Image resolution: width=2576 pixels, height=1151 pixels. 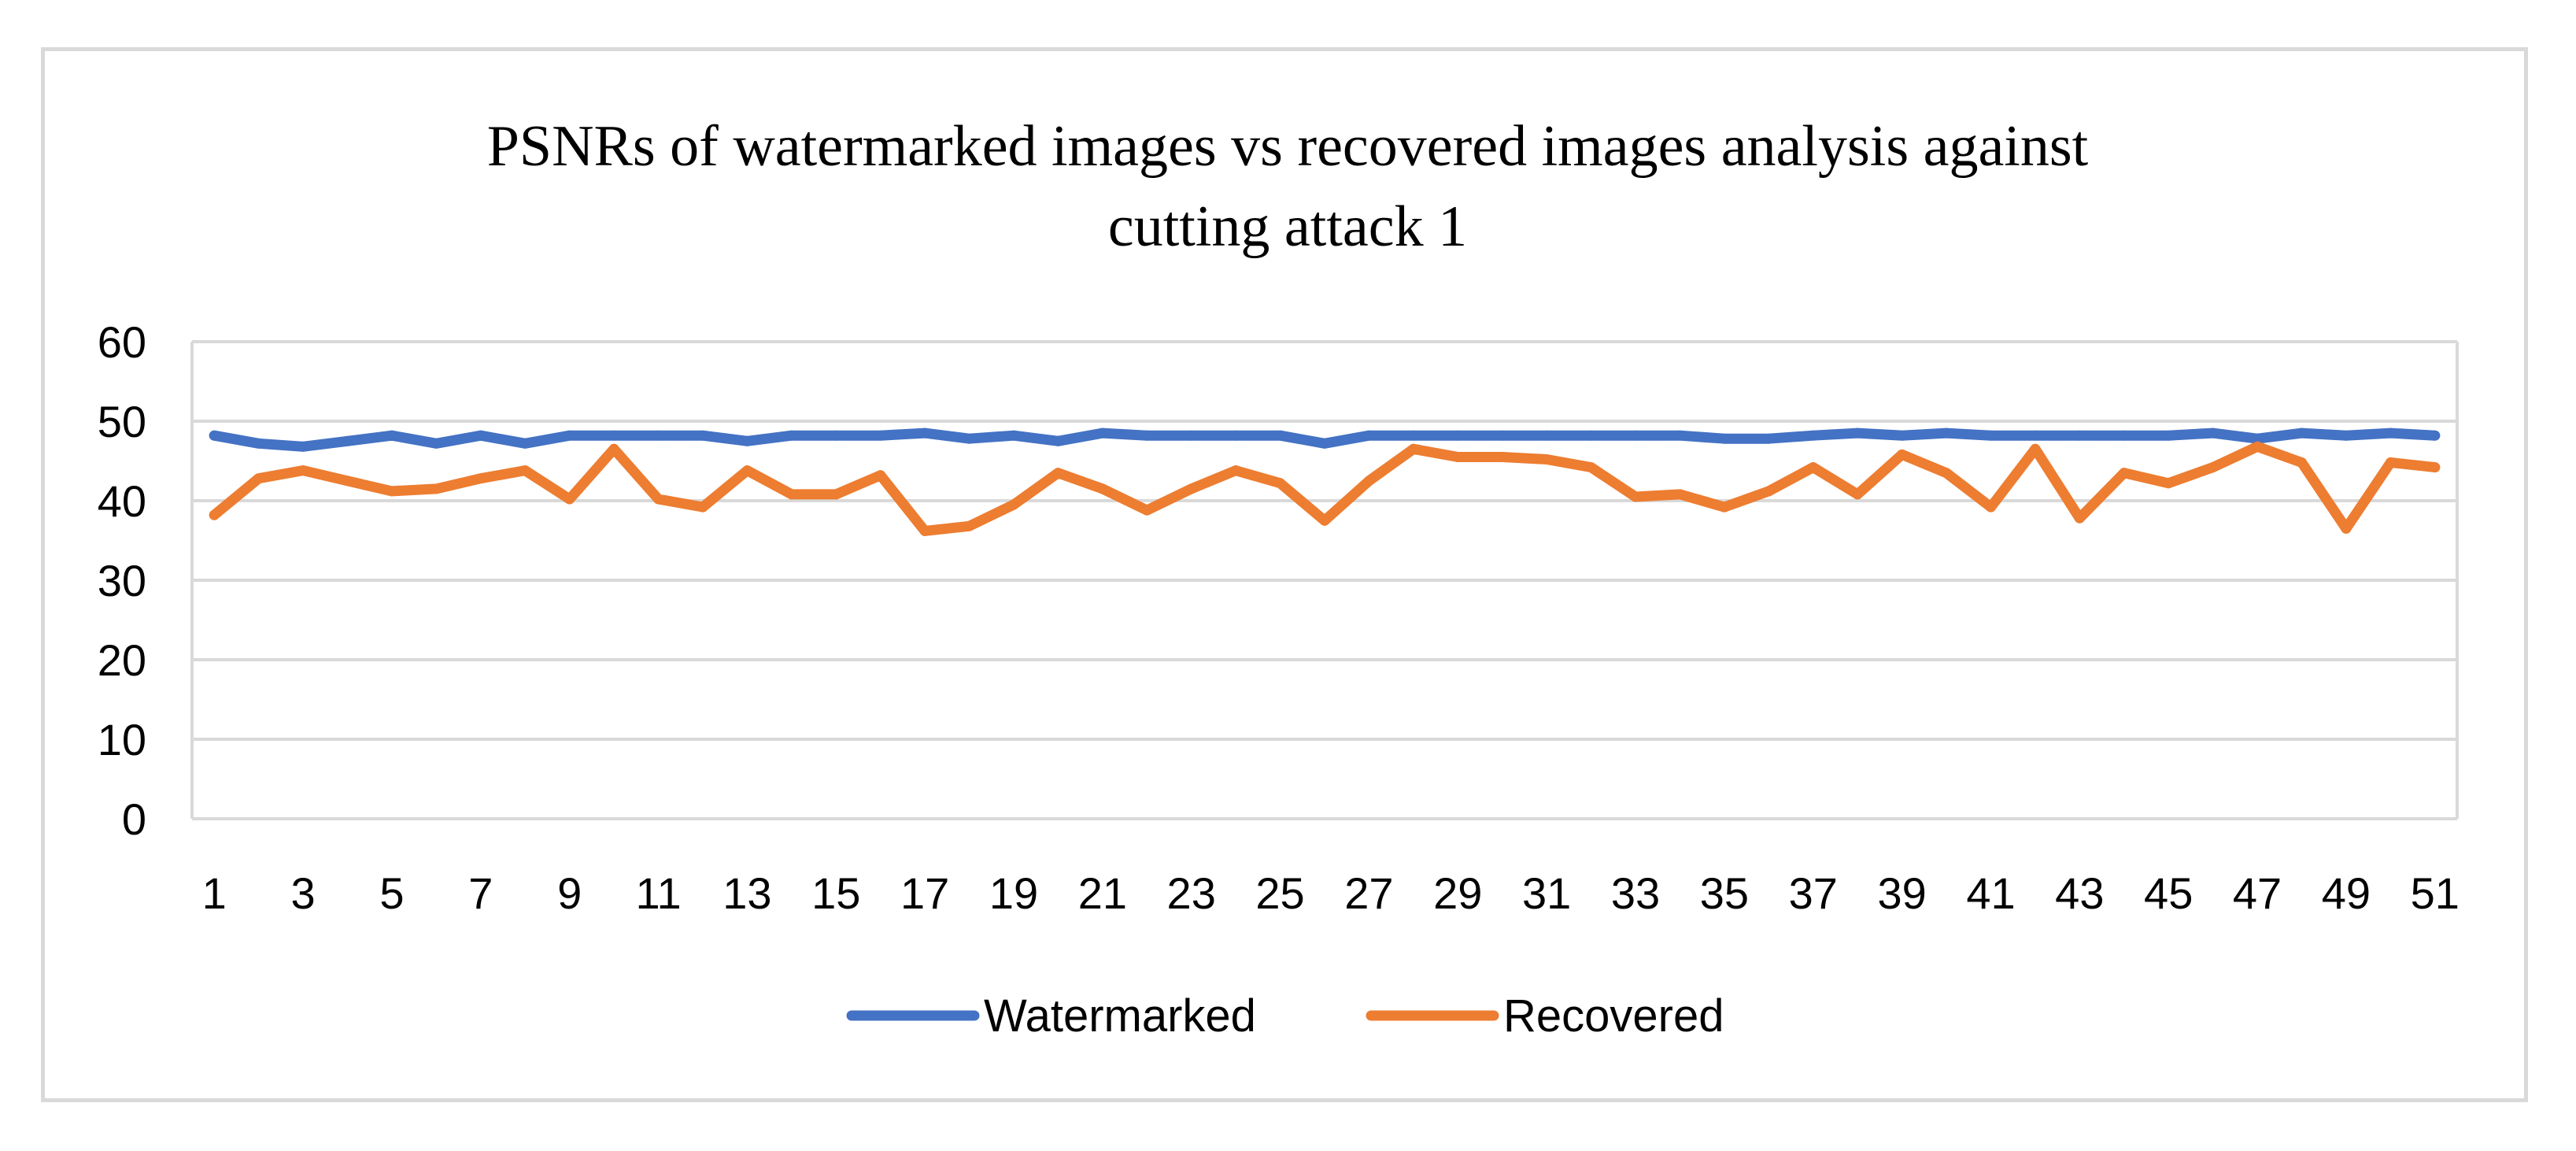 What do you see at coordinates (1901, 893) in the screenshot?
I see `x-tick-label: 39` at bounding box center [1901, 893].